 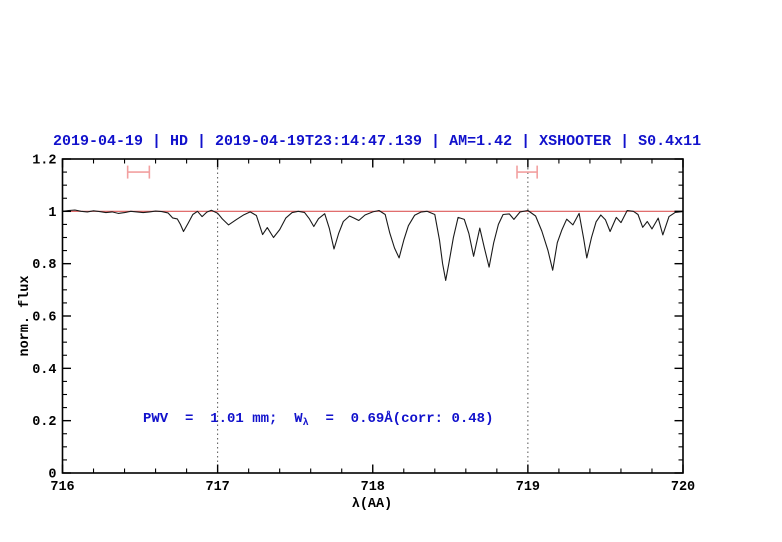 What do you see at coordinates (372, 504) in the screenshot?
I see `x-axis-label: λ(AA)` at bounding box center [372, 504].